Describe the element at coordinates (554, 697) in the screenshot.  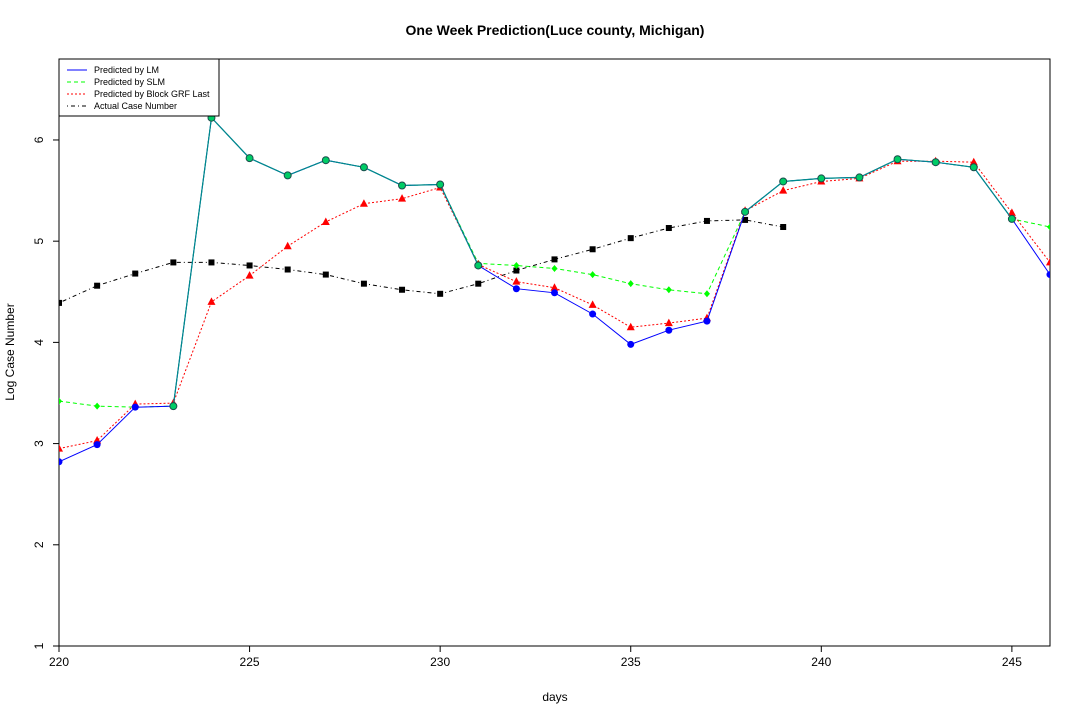
I see `x-axis-label: days` at that location.